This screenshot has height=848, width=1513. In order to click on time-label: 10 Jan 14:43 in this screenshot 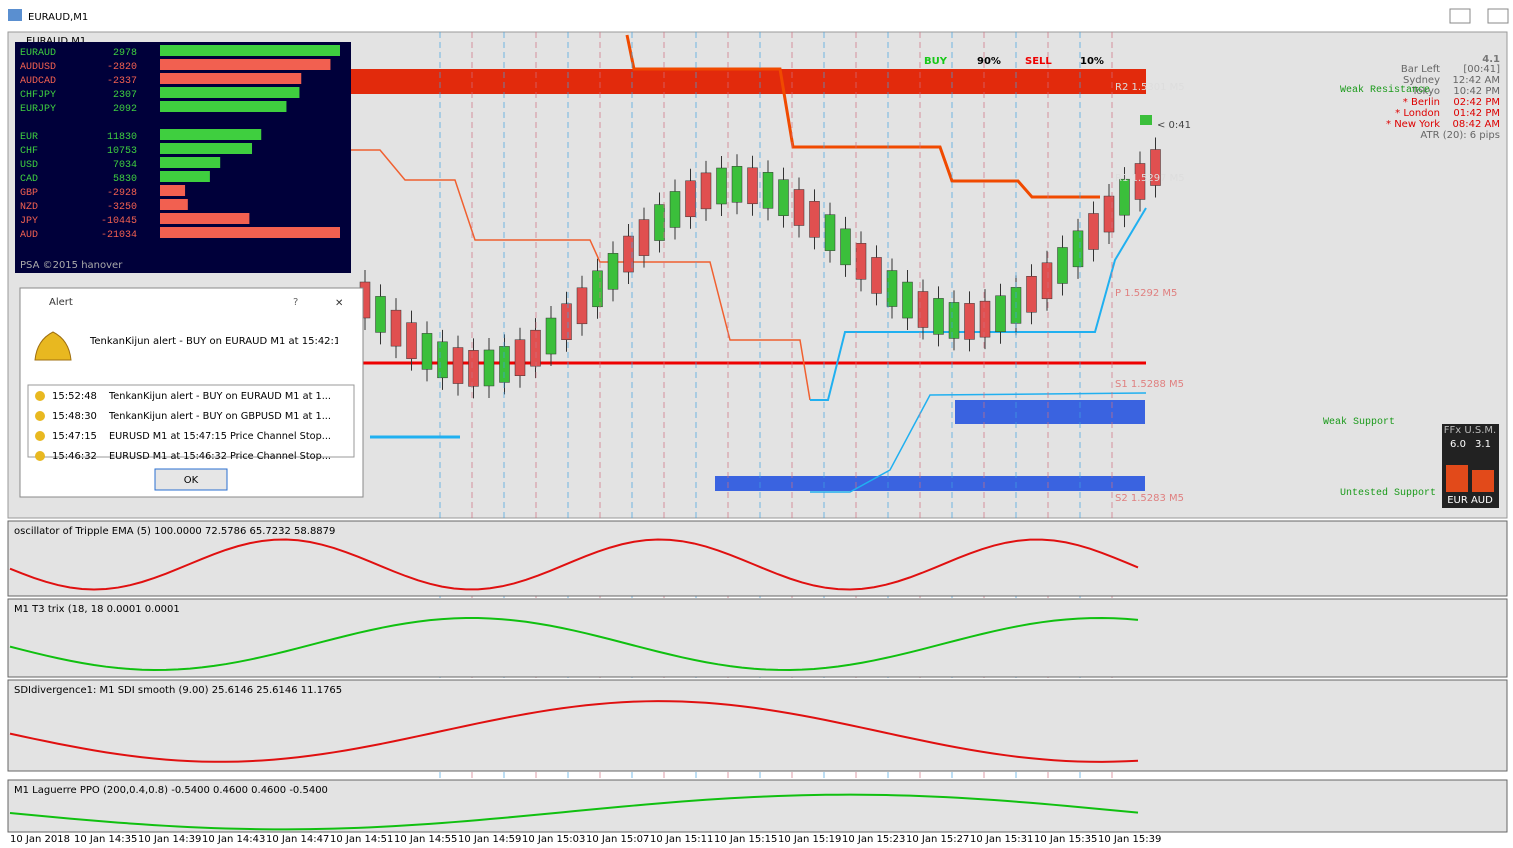, I will do `click(233, 839)`.